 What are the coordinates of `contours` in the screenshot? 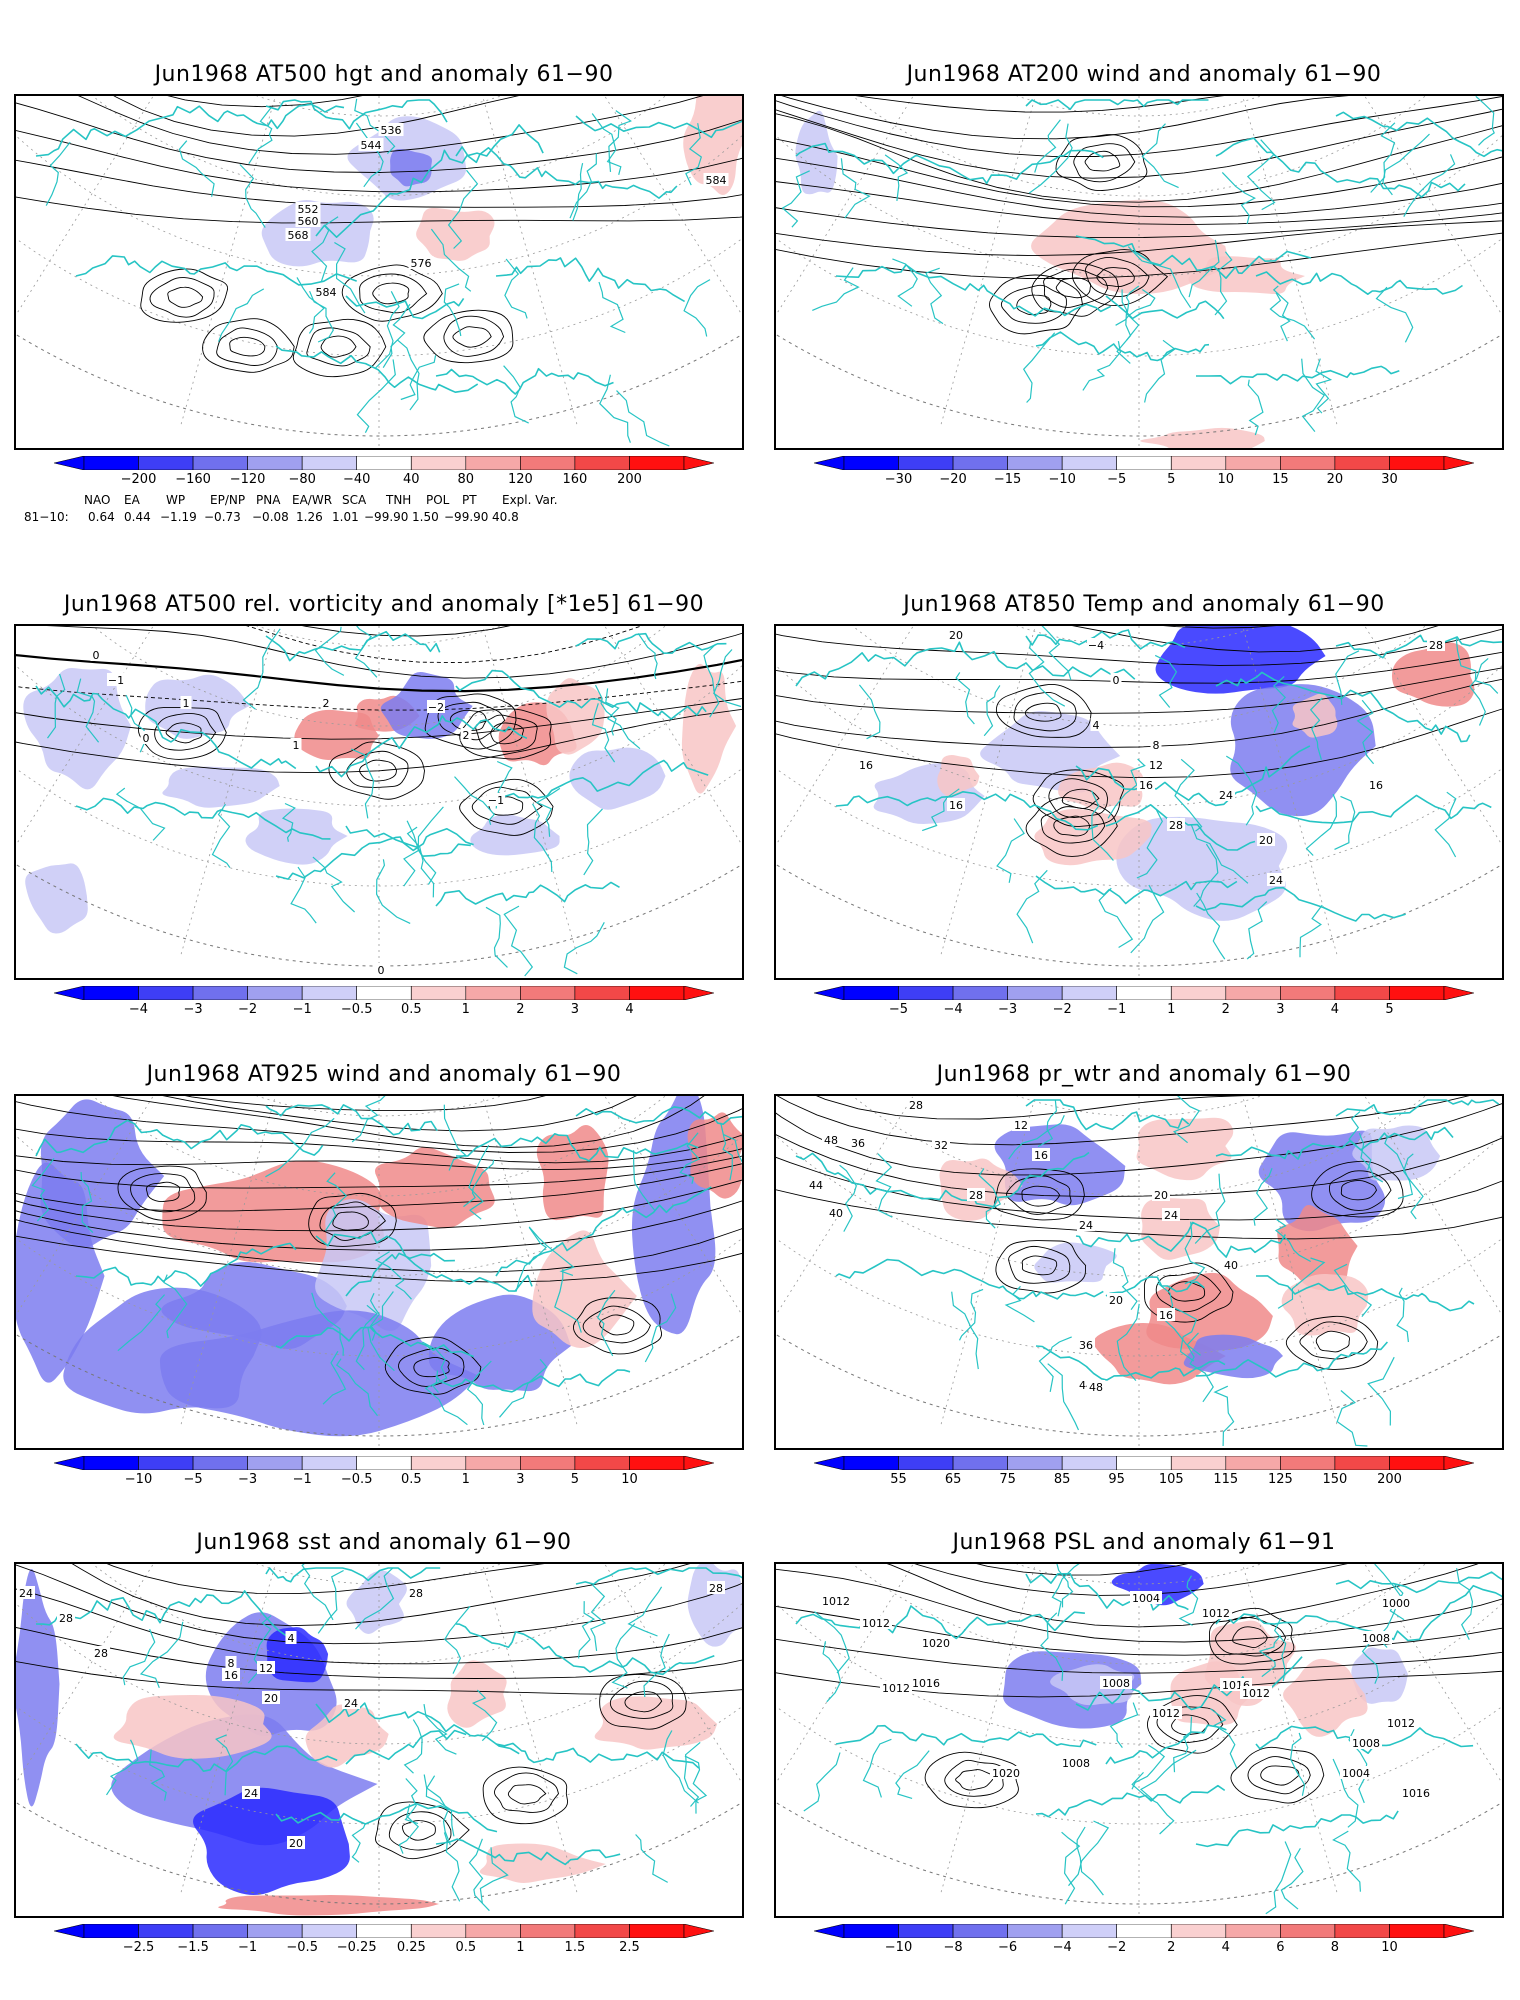 It's located at (1139, 215).